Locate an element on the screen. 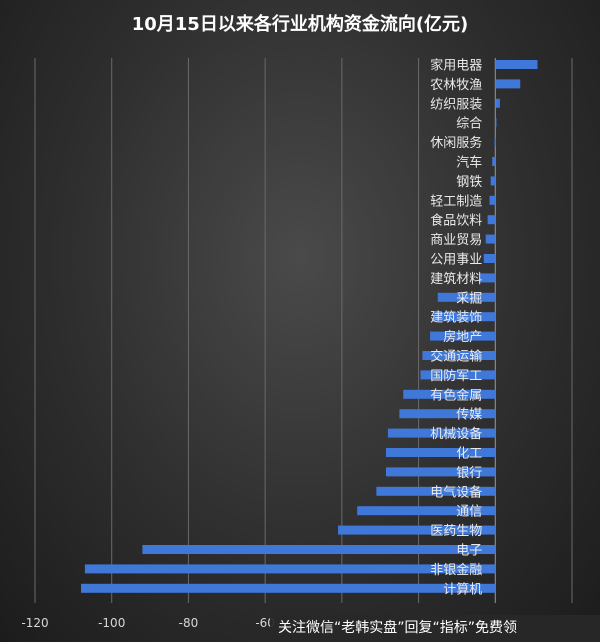 The width and height of the screenshot is (600, 642). category-label: 房地产 is located at coordinates (462, 337).